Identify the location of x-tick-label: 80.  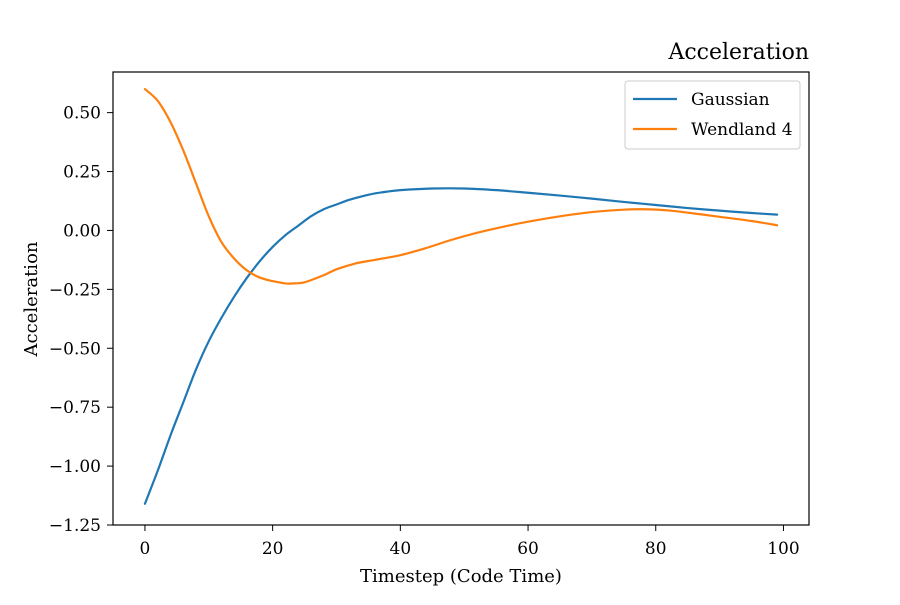
(656, 549).